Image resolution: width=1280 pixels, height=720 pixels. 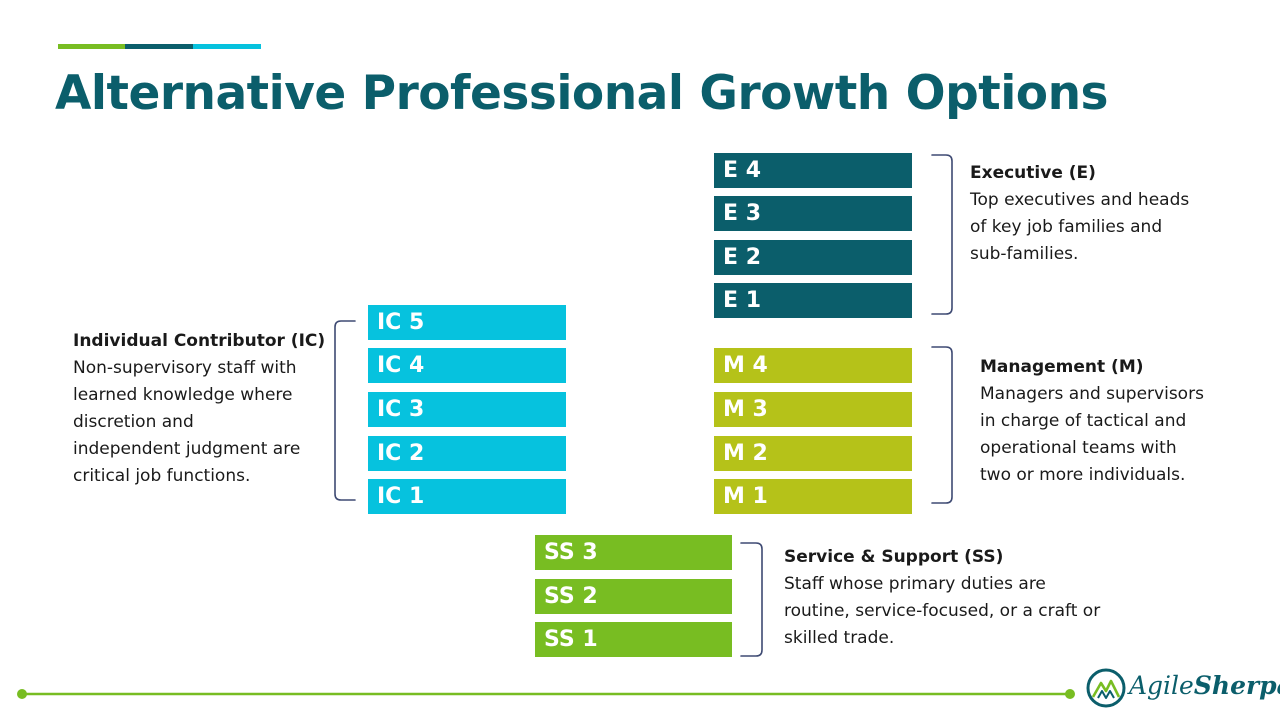 I want to click on management-bracket, so click(x=942, y=425).